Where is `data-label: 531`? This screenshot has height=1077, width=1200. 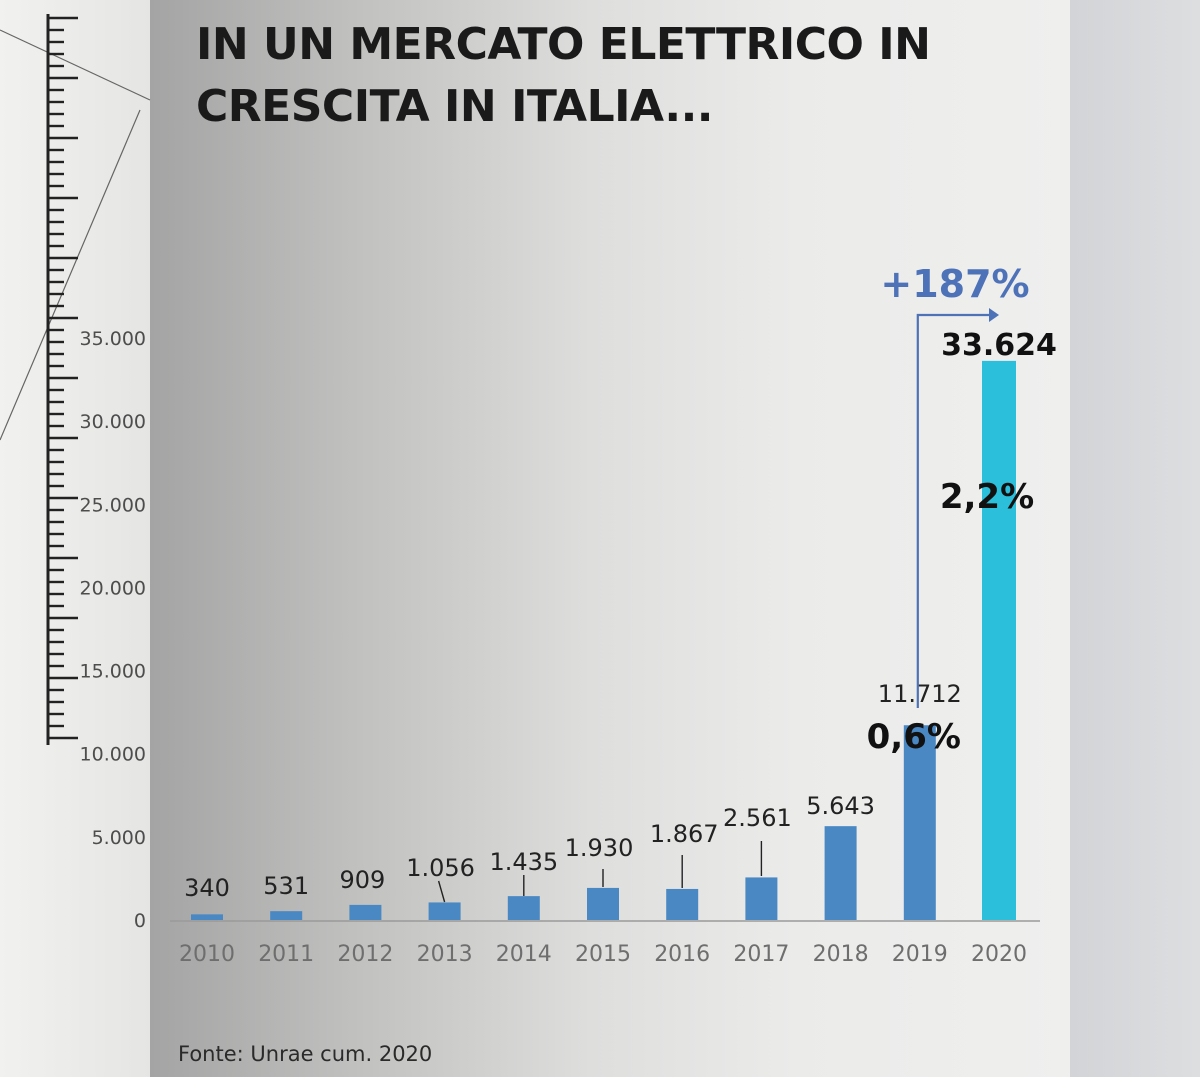 data-label: 531 is located at coordinates (286, 886).